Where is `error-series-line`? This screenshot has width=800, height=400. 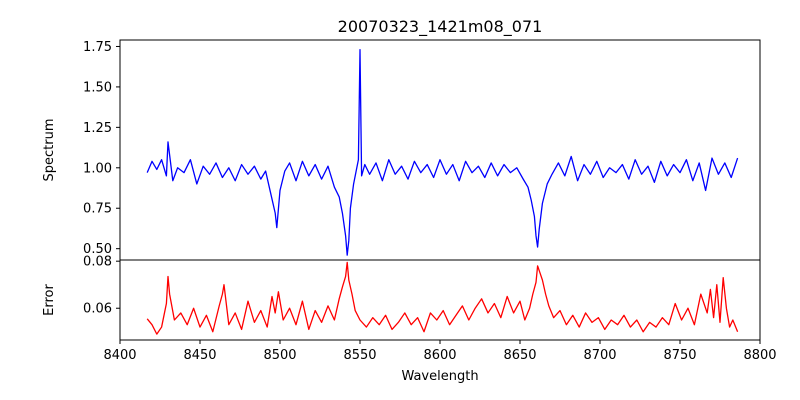 error-series-line is located at coordinates (442, 298).